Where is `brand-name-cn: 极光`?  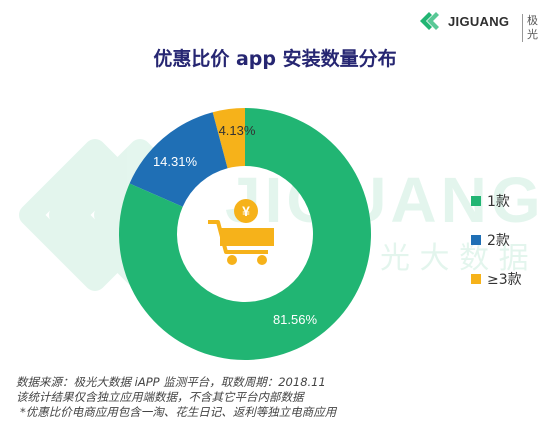
brand-name-cn: 极光 is located at coordinates (534, 28).